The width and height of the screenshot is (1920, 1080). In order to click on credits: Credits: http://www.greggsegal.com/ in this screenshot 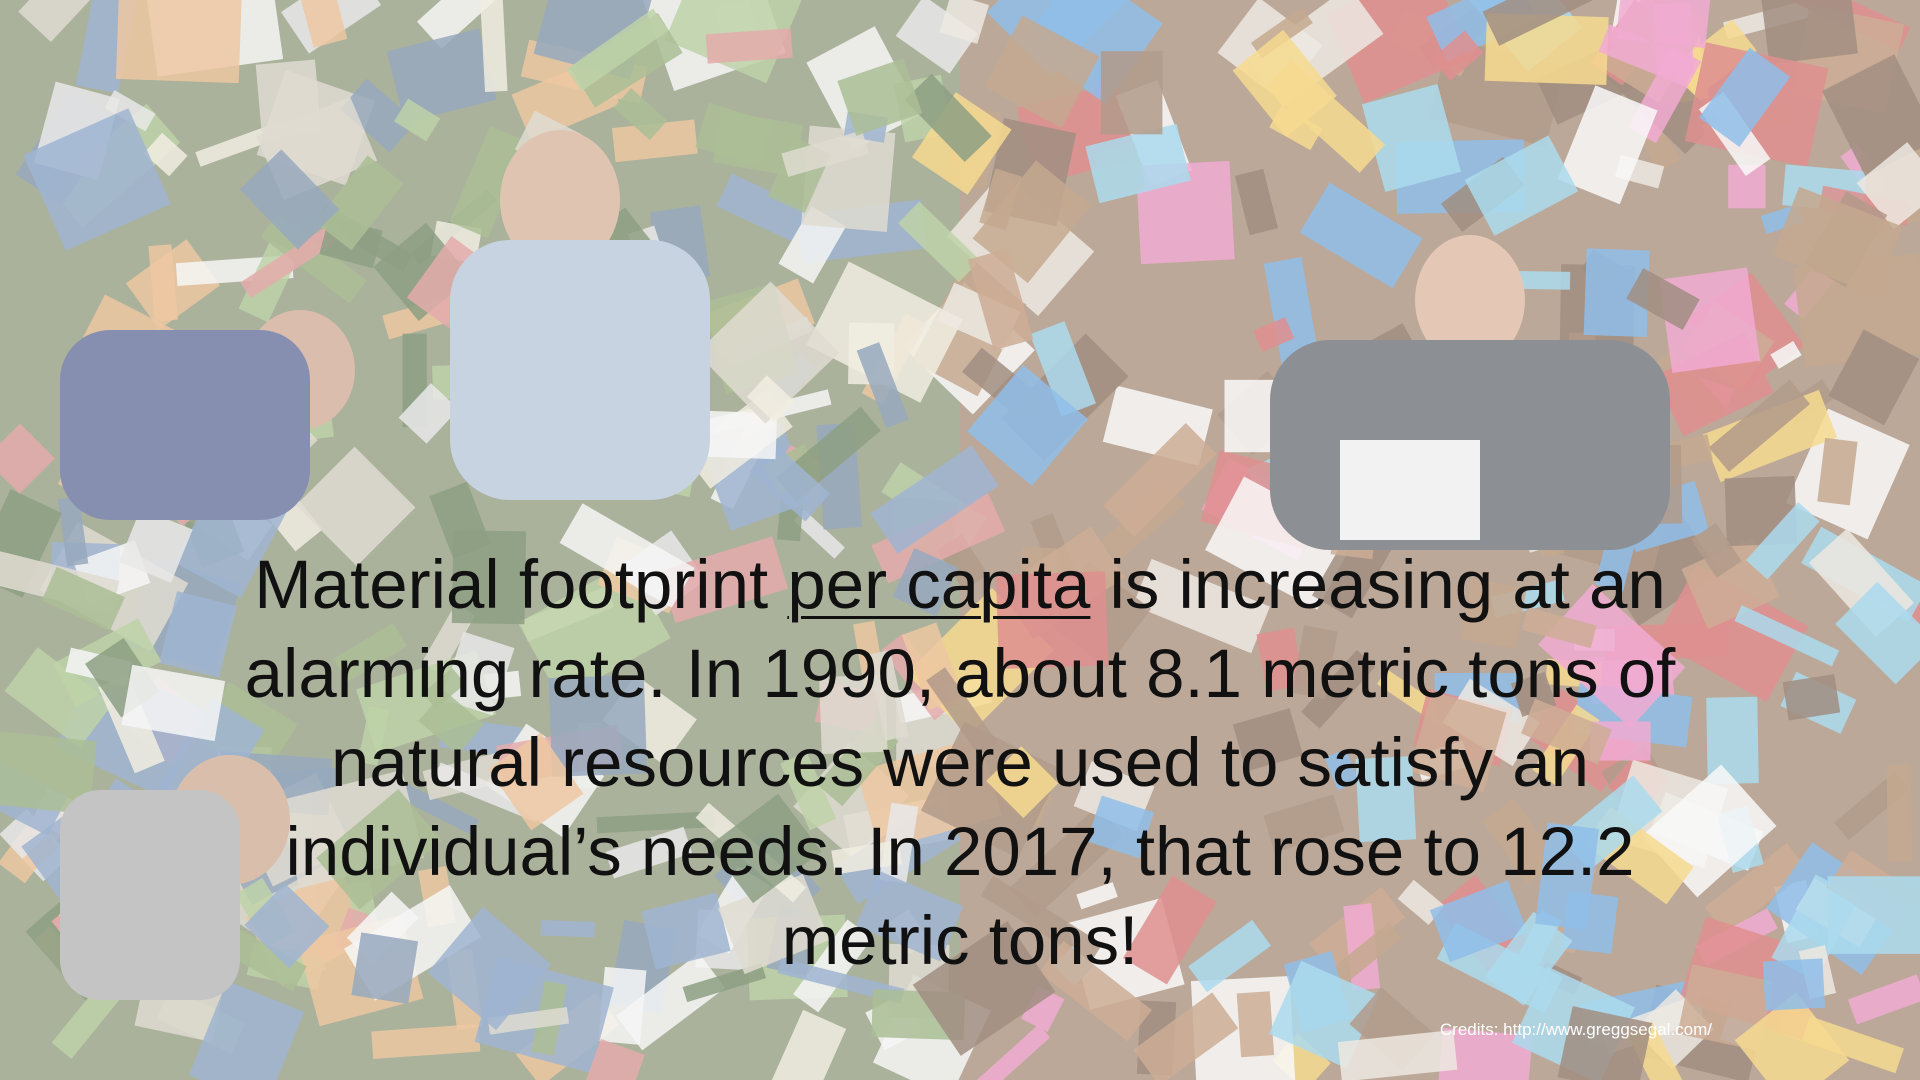, I will do `click(1575, 1029)`.